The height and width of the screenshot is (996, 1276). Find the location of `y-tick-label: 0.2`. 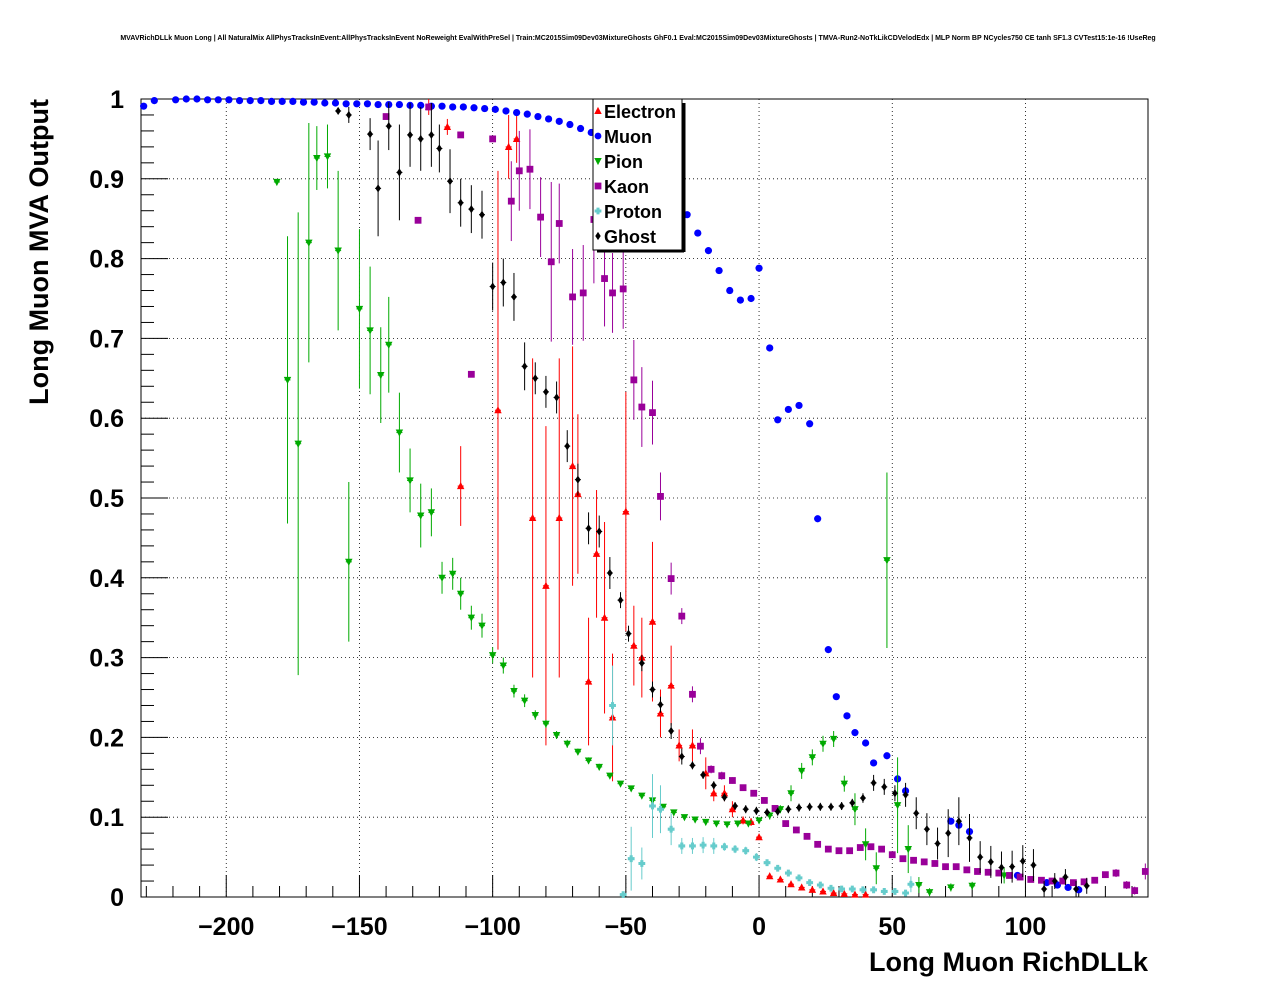

y-tick-label: 0.2 is located at coordinates (106, 738).